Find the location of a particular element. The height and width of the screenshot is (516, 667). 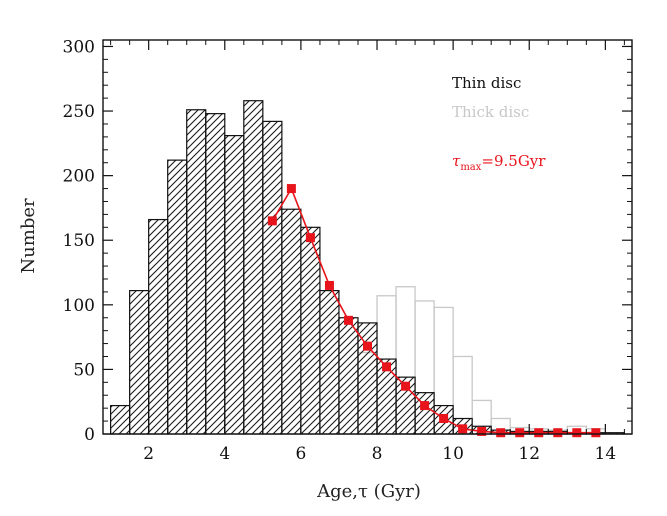

x-tick-label: 6 is located at coordinates (300, 454).